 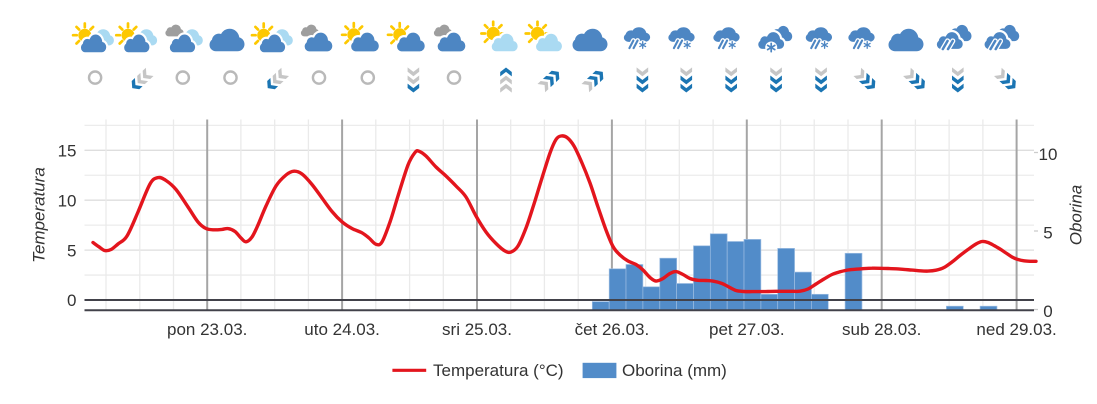 I want to click on svg-text: 15, so click(x=67, y=151).